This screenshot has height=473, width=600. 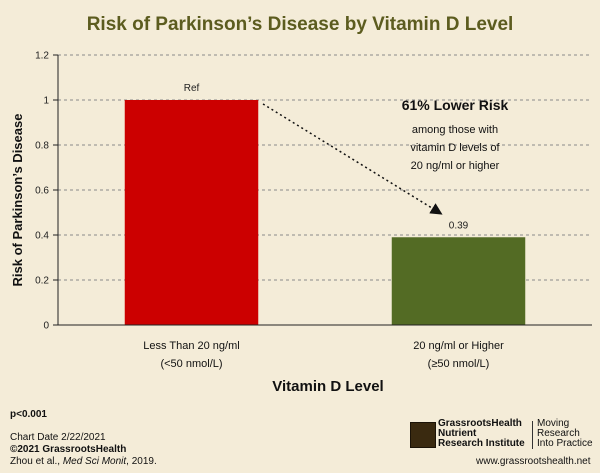 I want to click on chart-date: Chart Date 2/22/2021, so click(x=58, y=437).